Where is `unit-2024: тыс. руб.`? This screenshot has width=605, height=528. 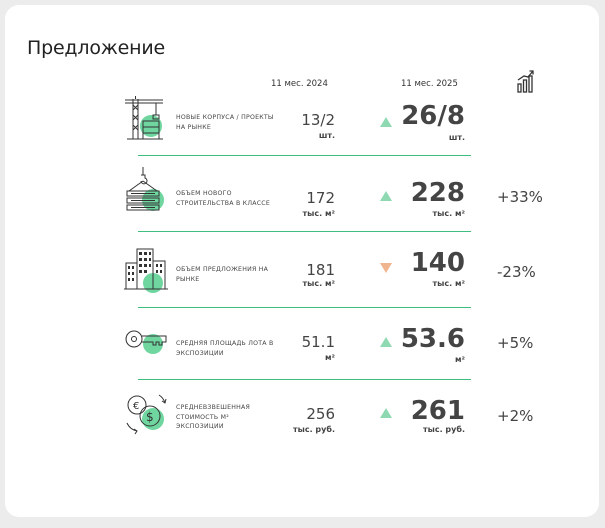 unit-2024: тыс. руб. is located at coordinates (313, 429).